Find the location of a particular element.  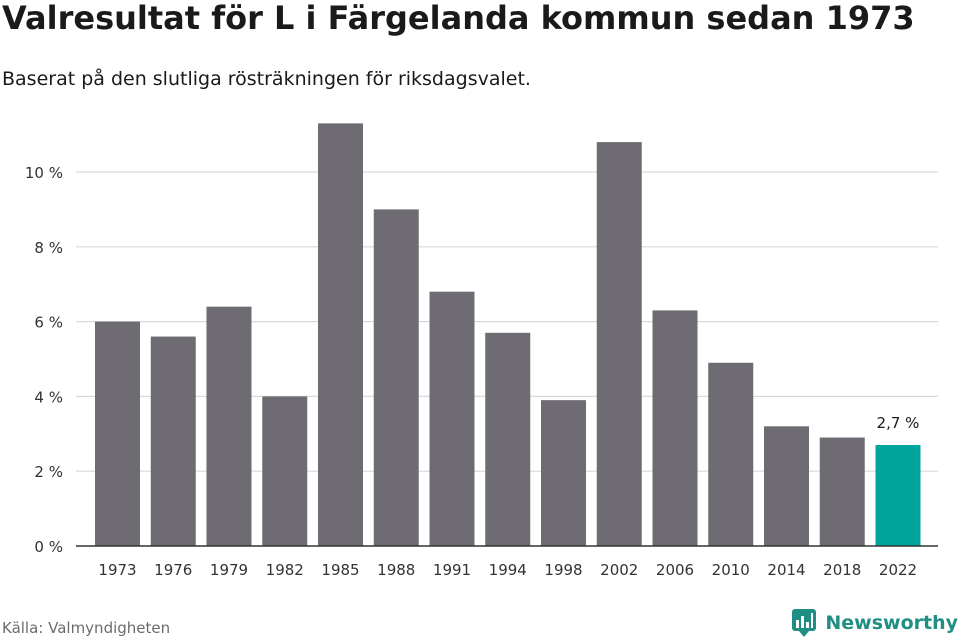

brand-name: Newsworthy is located at coordinates (891, 623).